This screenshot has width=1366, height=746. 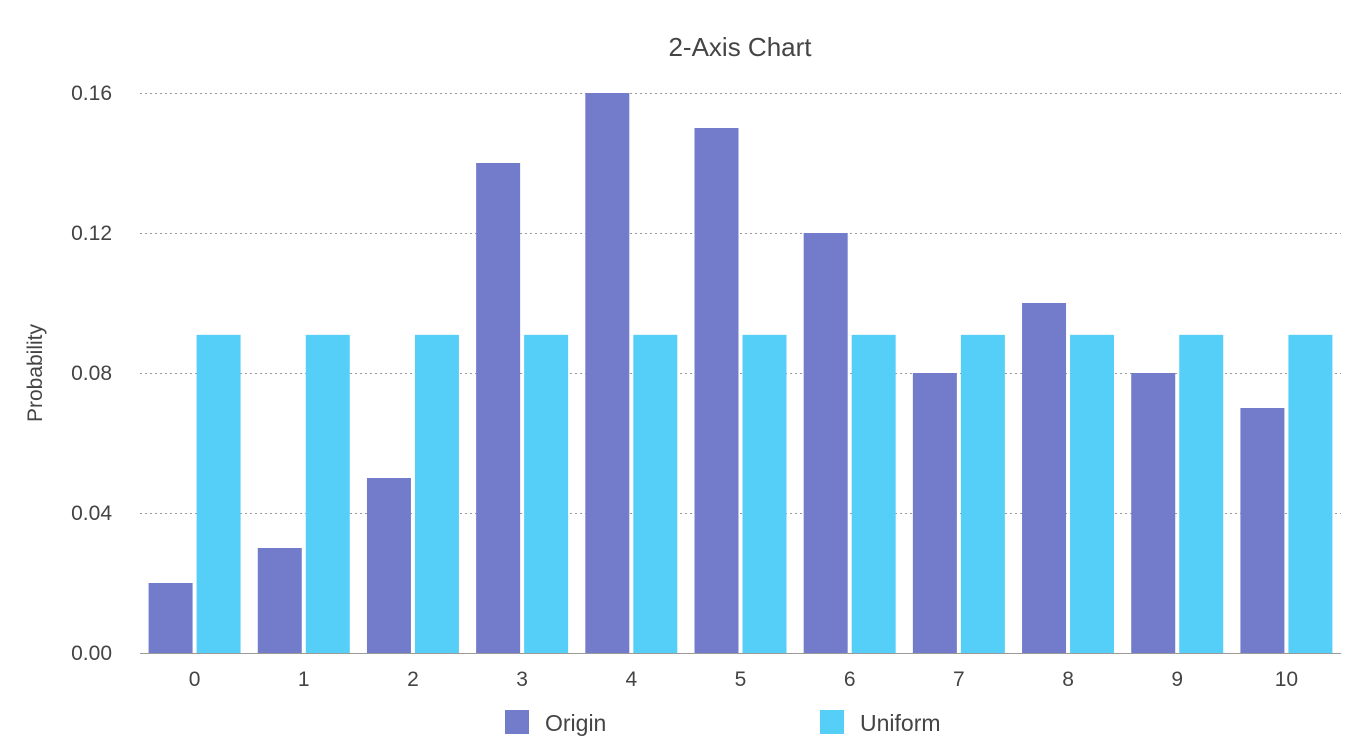 I want to click on x-axis-ticks: 0 1 2 3 4 5 6 7 8 9 10, so click(x=743, y=679).